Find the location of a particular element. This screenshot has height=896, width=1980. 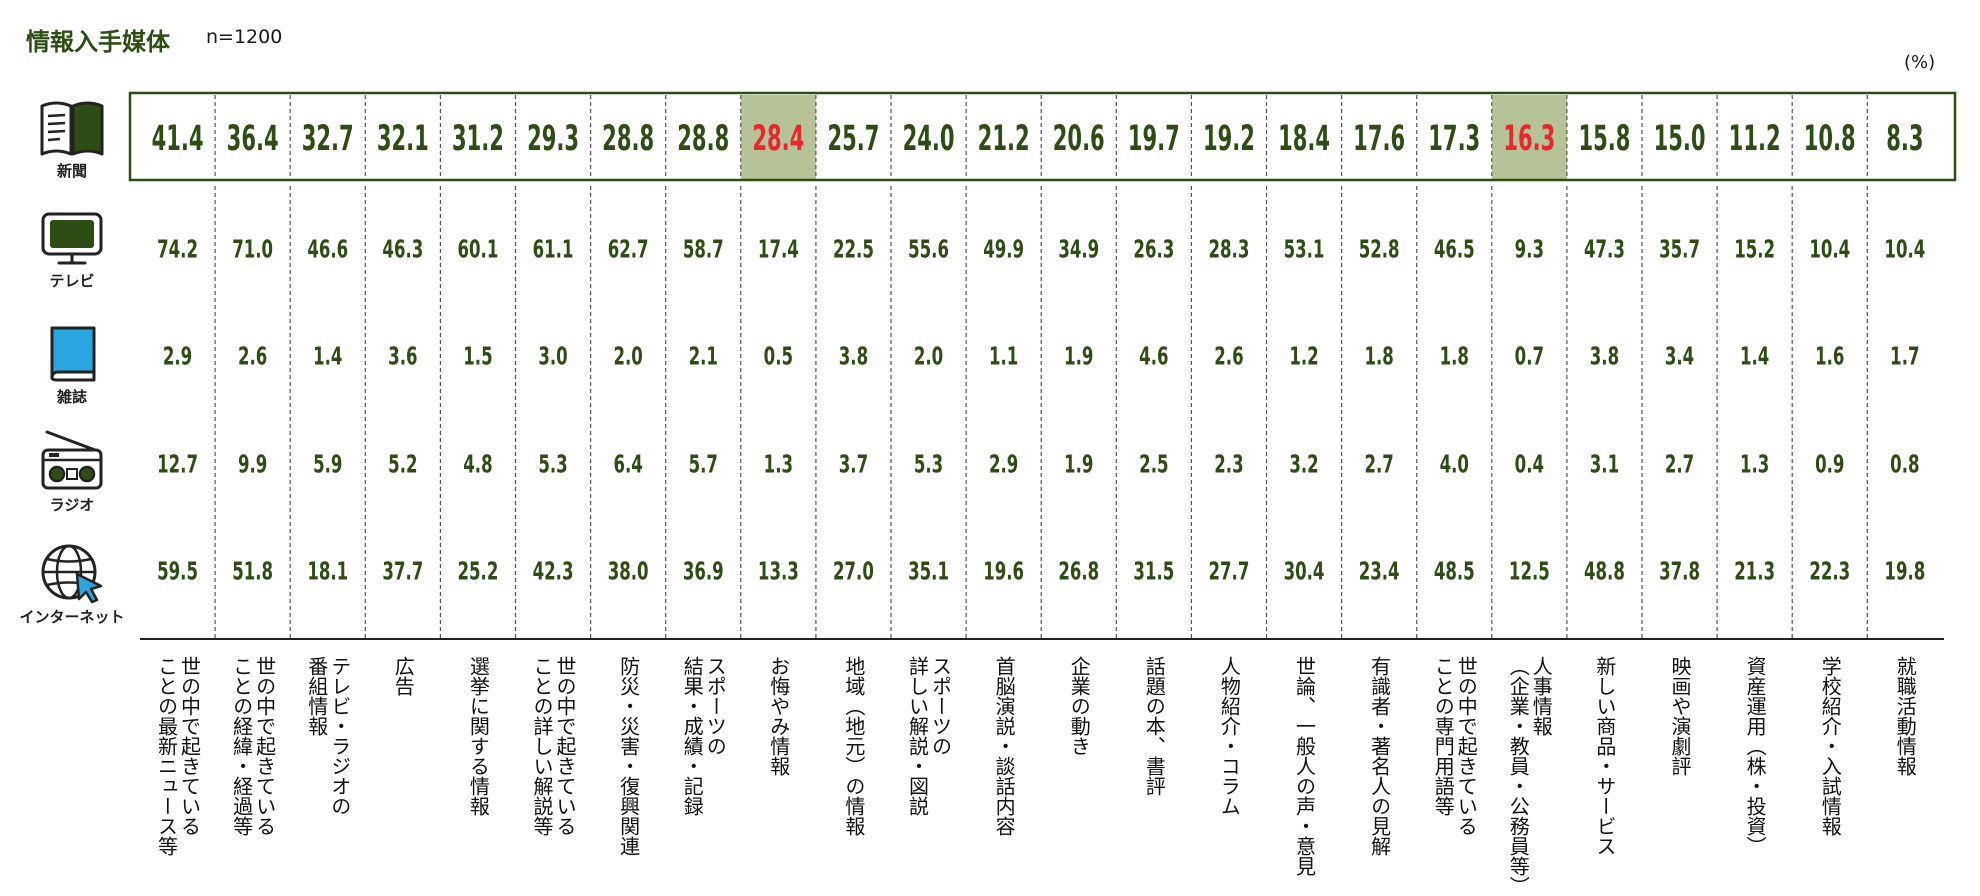

media-value: 1.1 is located at coordinates (1003, 357).